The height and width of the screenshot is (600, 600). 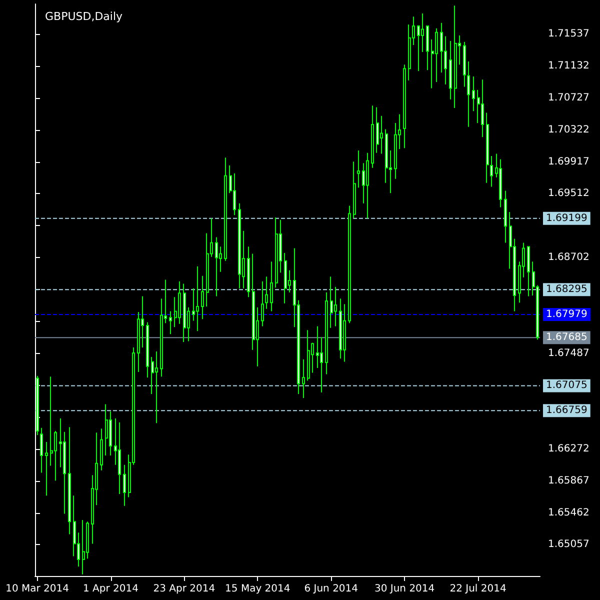 What do you see at coordinates (569, 98) in the screenshot?
I see `y-tick-label: 1.70727` at bounding box center [569, 98].